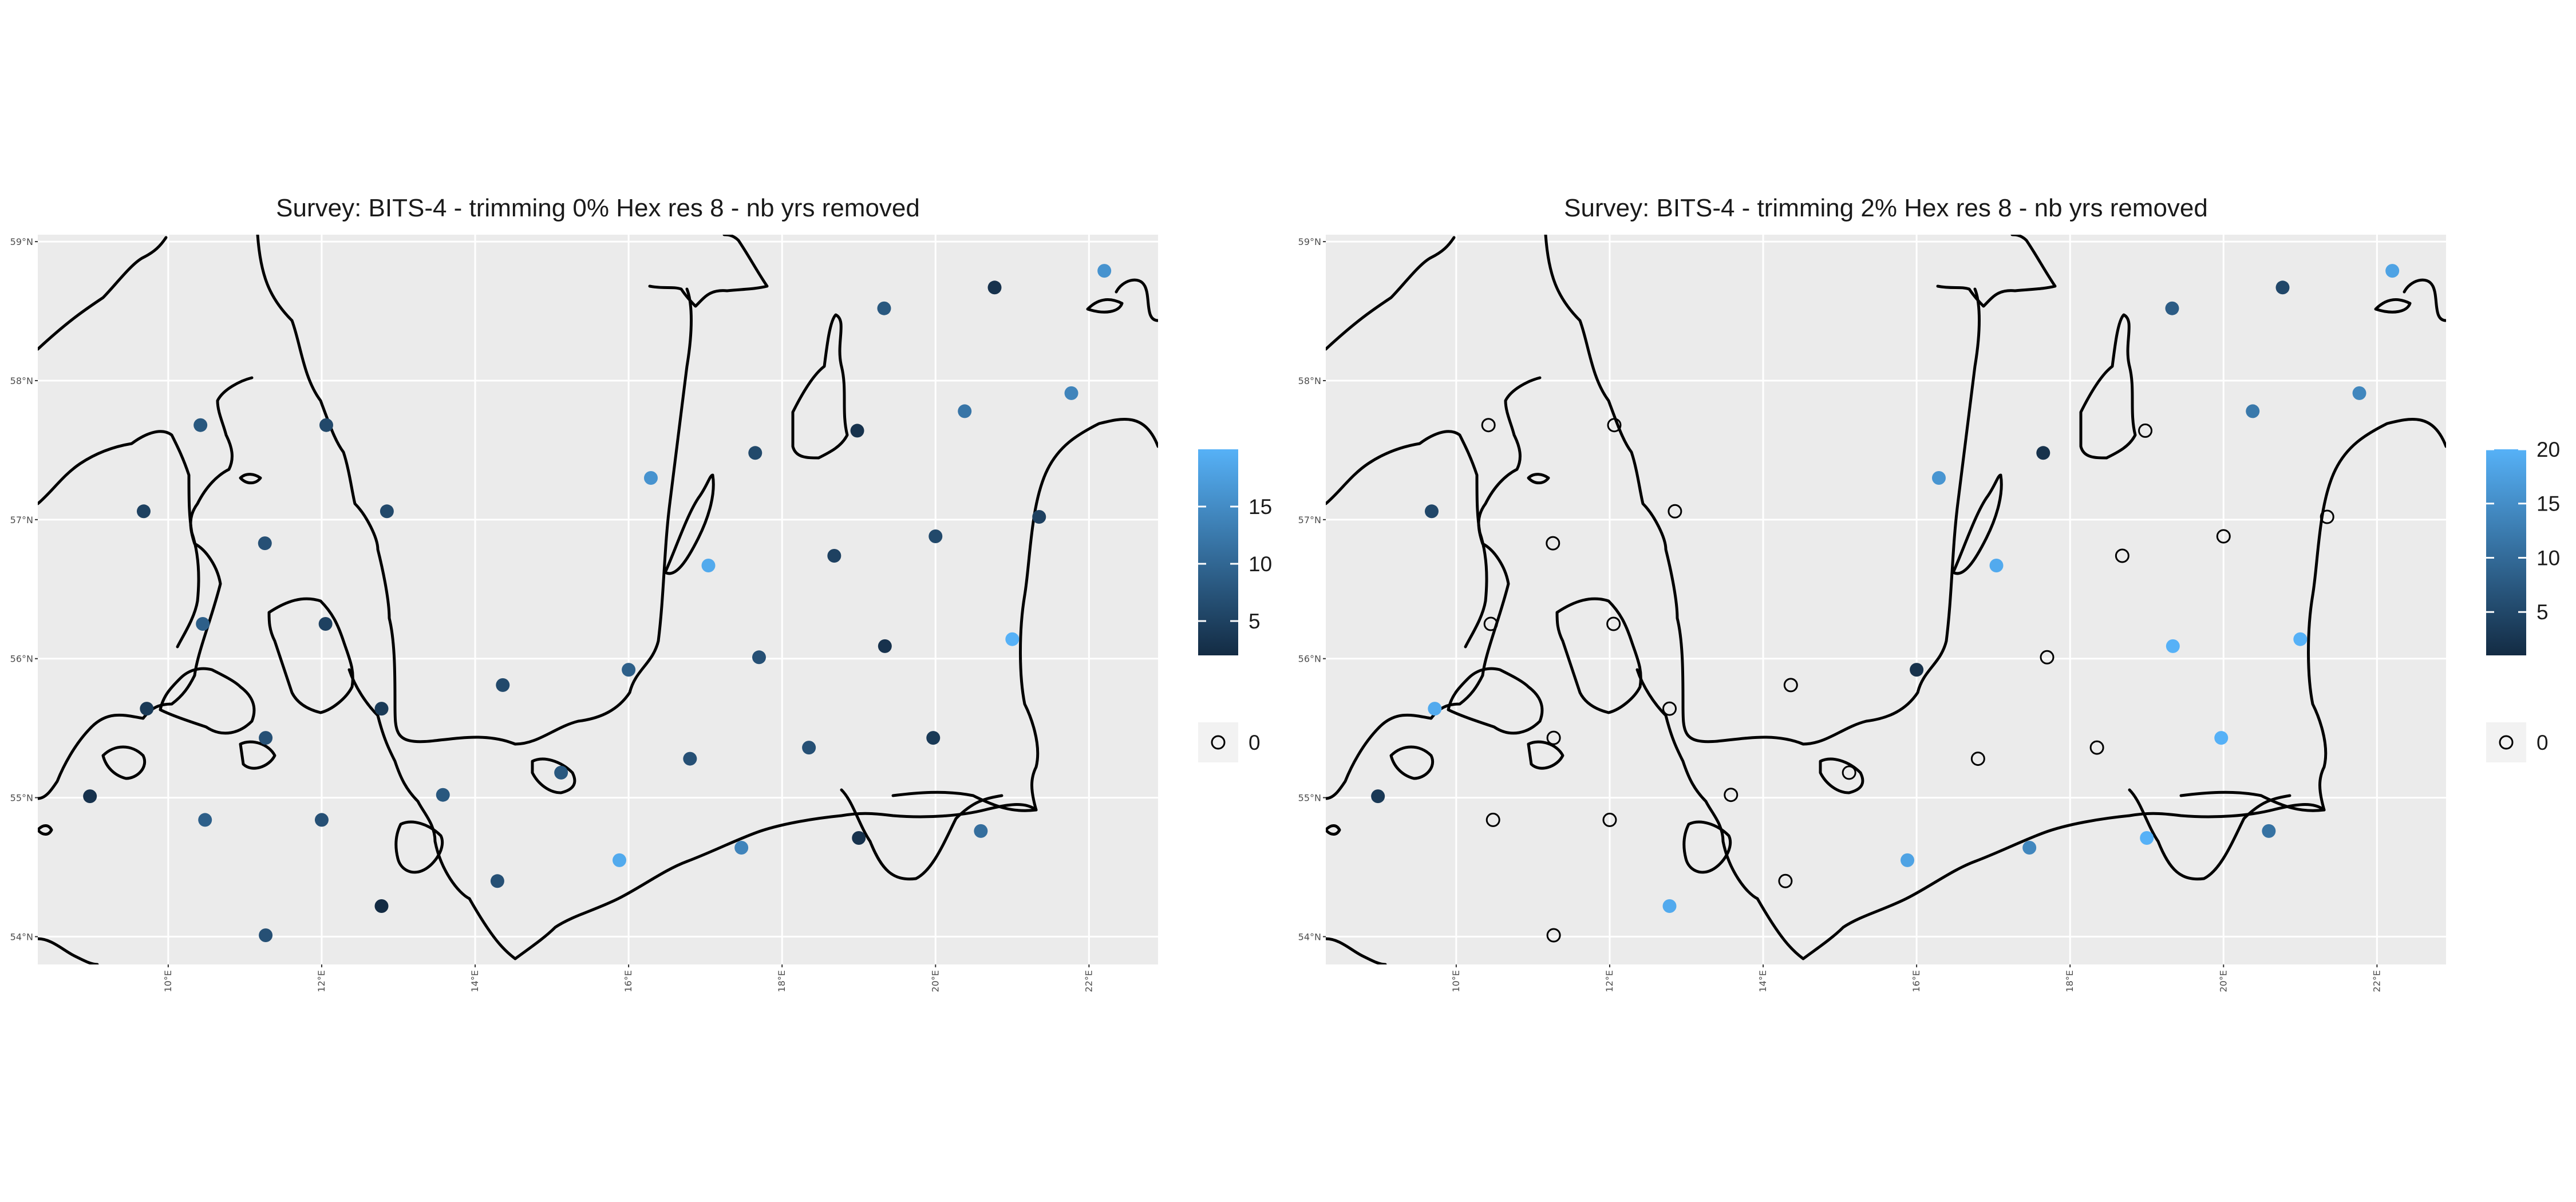 This screenshot has height=1202, width=2576. I want to click on x-tick-label: 22°E, so click(1088, 981).